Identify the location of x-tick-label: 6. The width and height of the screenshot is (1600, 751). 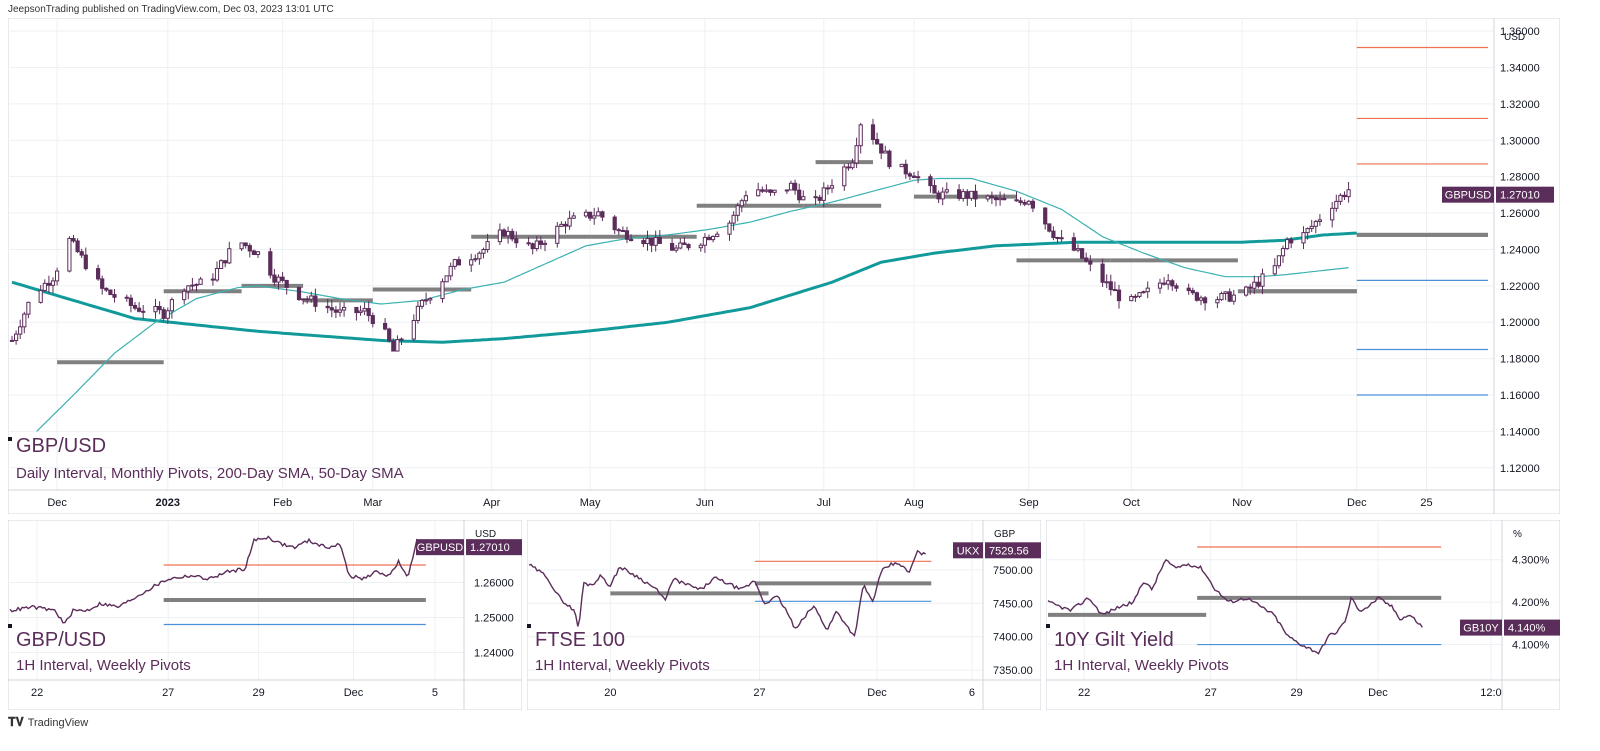
(972, 693).